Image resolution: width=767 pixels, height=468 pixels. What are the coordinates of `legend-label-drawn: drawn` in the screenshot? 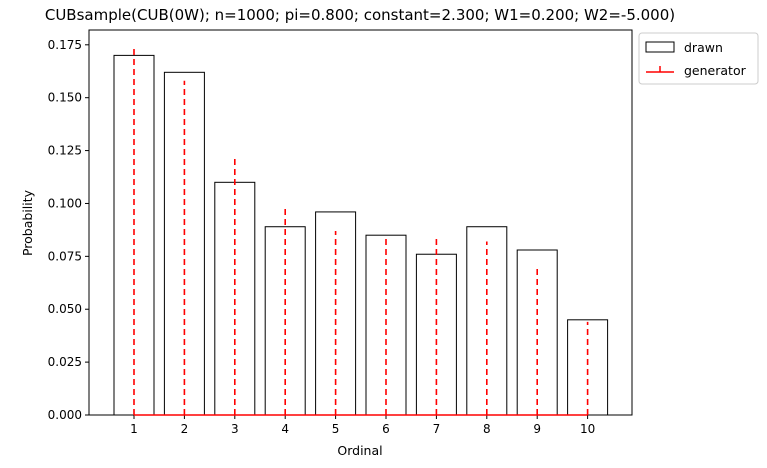 It's located at (703, 47).